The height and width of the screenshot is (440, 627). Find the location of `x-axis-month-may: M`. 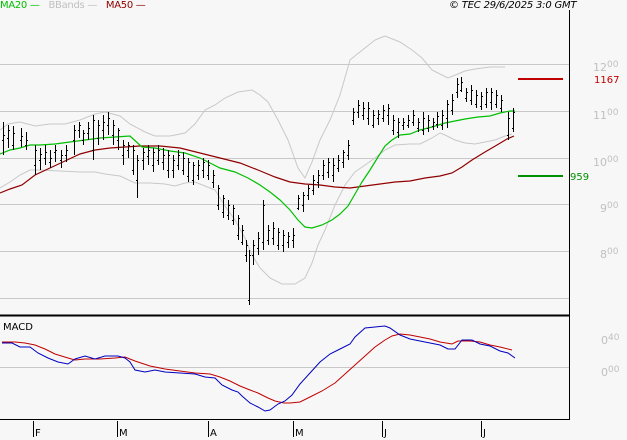

x-axis-month-may: M is located at coordinates (299, 433).